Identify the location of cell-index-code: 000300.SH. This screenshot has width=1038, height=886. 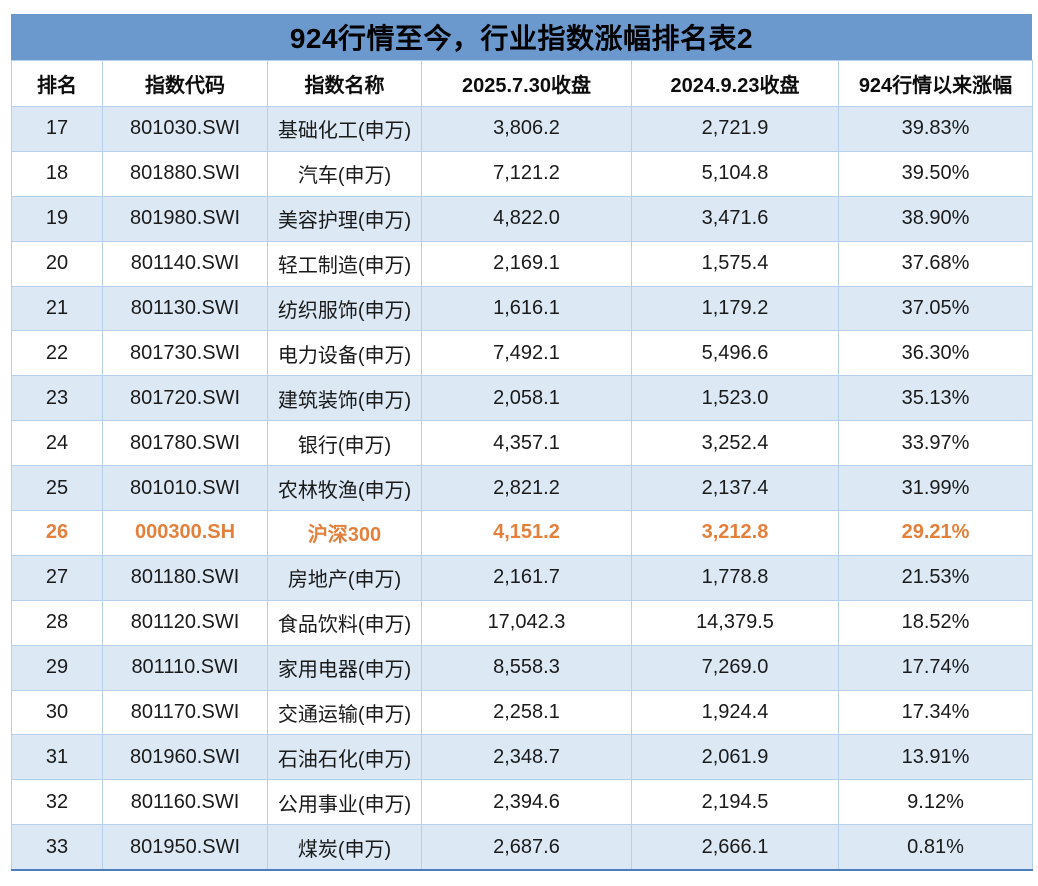
(185, 533).